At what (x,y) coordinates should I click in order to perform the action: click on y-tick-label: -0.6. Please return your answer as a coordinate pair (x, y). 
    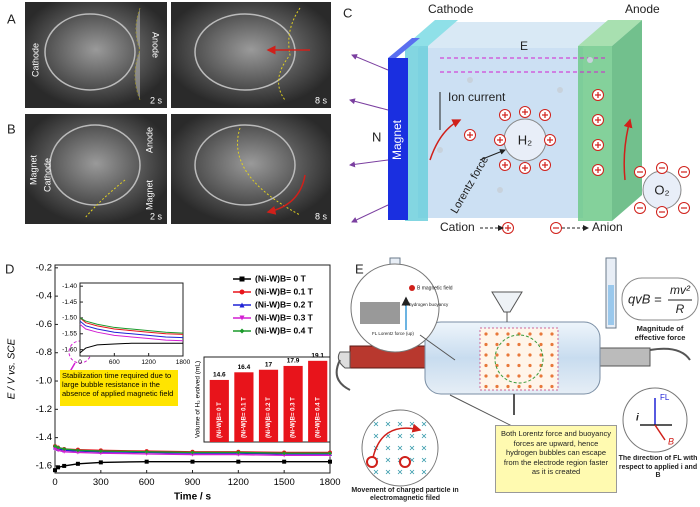
    Looking at the image, I should click on (44, 324).